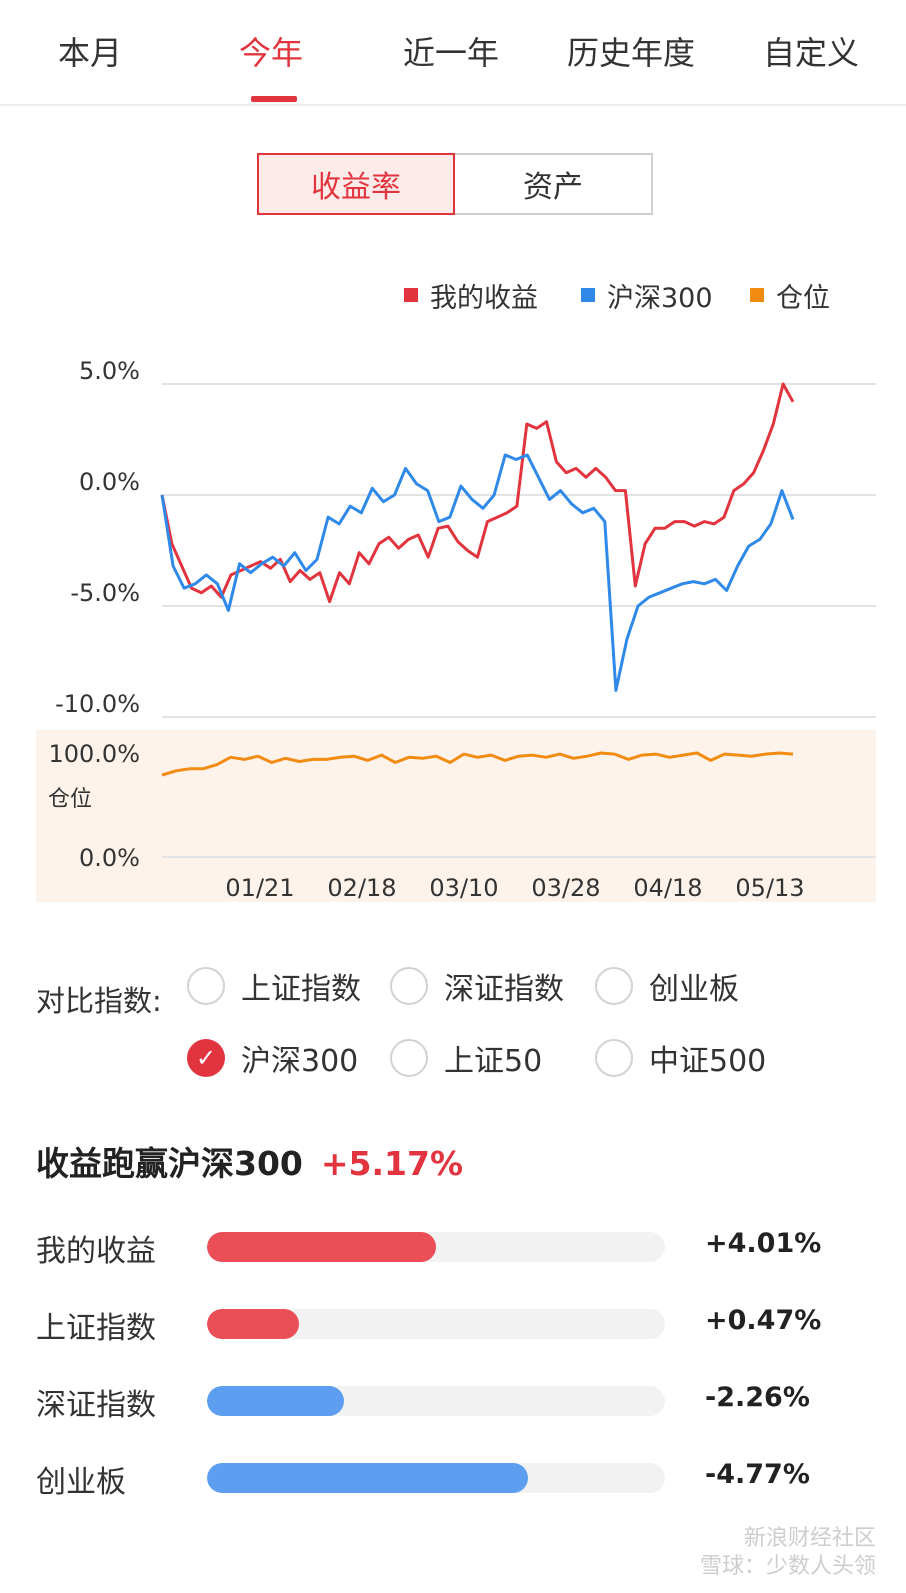  Describe the element at coordinates (96, 1328) in the screenshot. I see `bar-label: 上证指数` at that location.